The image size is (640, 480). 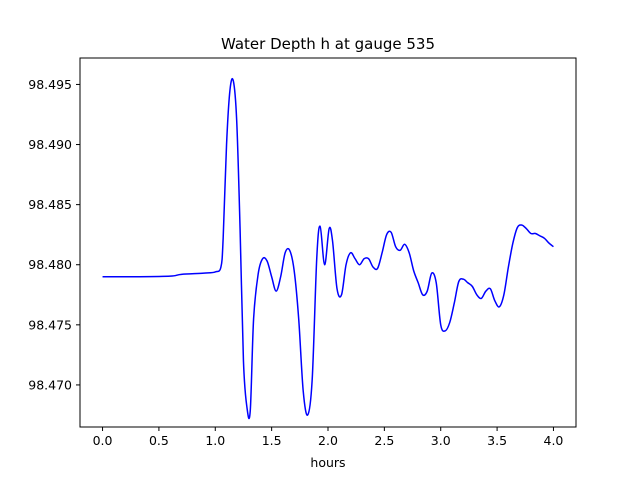 I want to click on y-tick-label: 98.485, so click(x=50, y=204).